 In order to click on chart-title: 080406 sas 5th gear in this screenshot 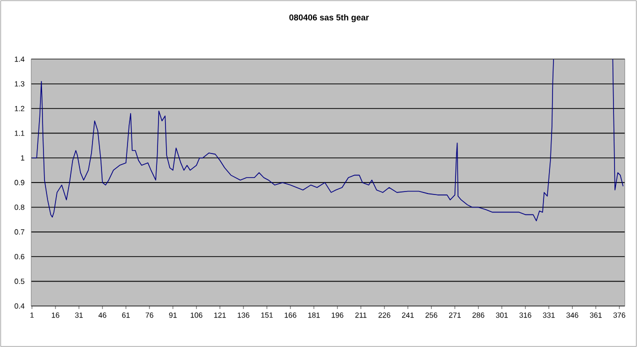, I will do `click(329, 18)`.